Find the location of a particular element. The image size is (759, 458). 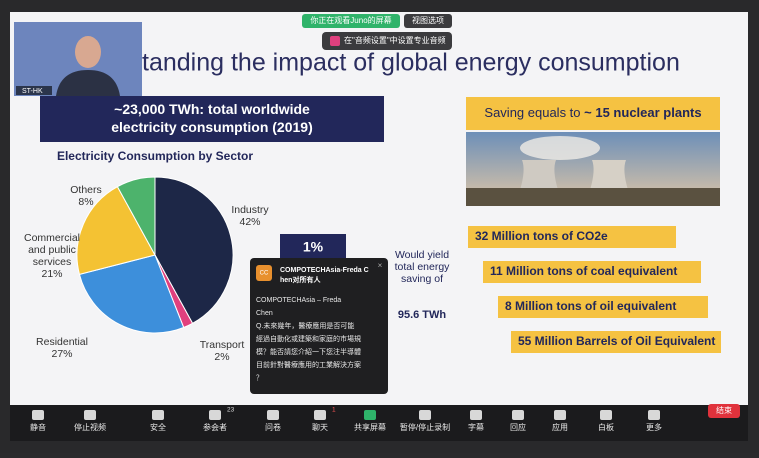

yield: Would yield total energy saving of 95.6 TWh is located at coordinates (423, 285).